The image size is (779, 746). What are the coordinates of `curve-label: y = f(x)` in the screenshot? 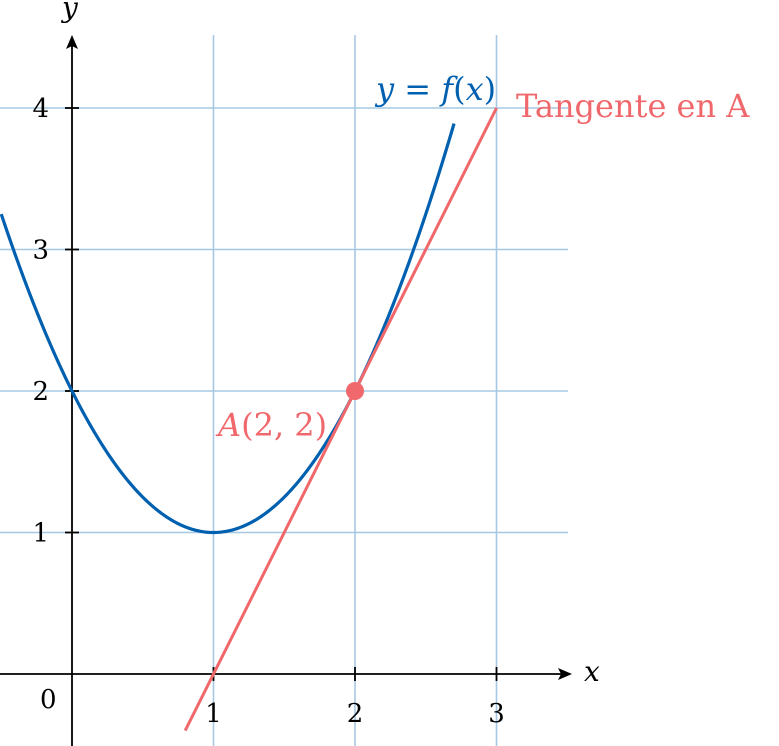 It's located at (435, 89).